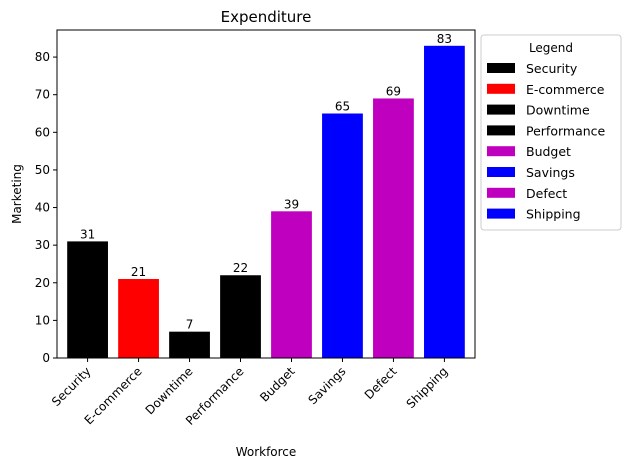 This screenshot has width=629, height=470. I want to click on bar-performance, so click(240, 316).